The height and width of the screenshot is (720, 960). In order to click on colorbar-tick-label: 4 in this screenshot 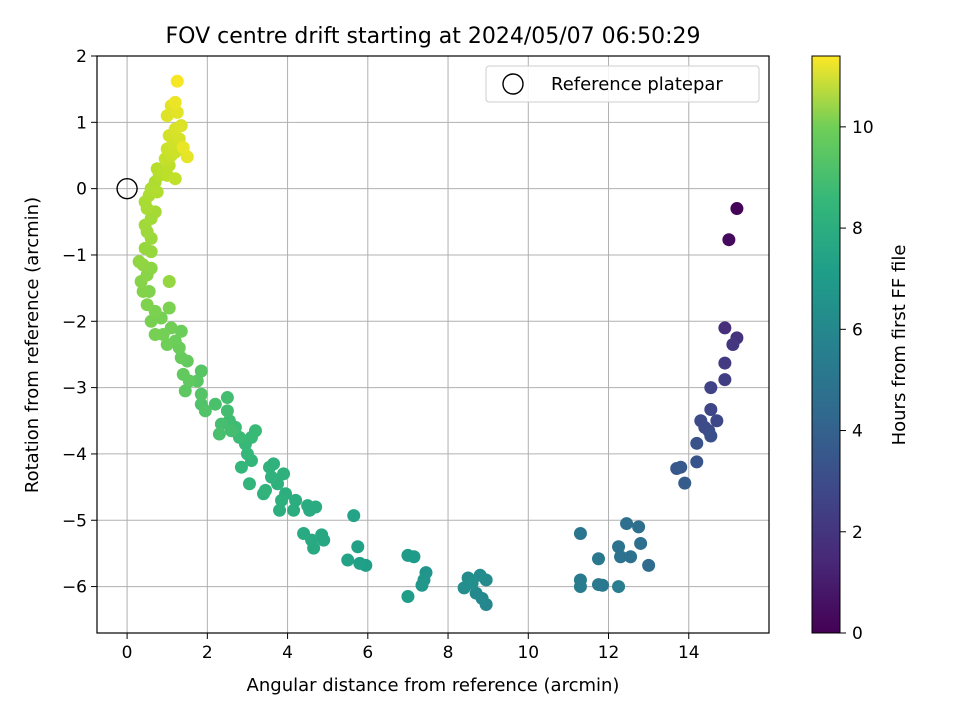, I will do `click(857, 432)`.